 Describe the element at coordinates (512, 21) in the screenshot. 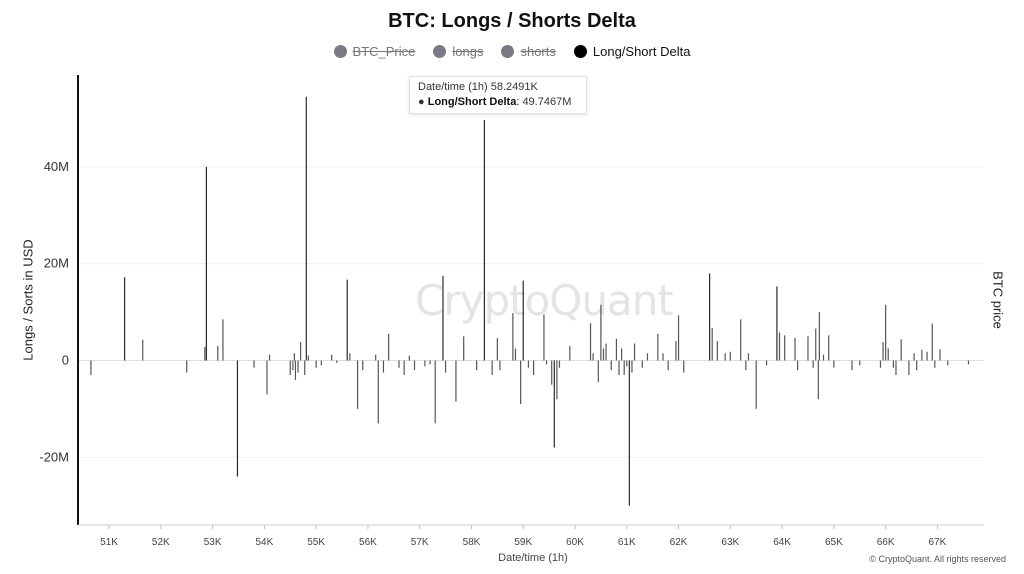

I see `chart-title: BTC: Longs / Shorts Delta` at that location.